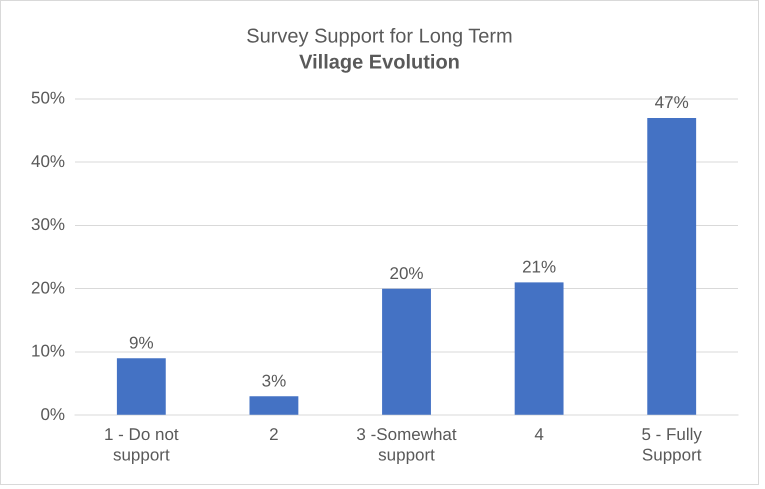 Image resolution: width=765 pixels, height=489 pixels. Describe the element at coordinates (141, 342) in the screenshot. I see `data-label: 9%` at that location.